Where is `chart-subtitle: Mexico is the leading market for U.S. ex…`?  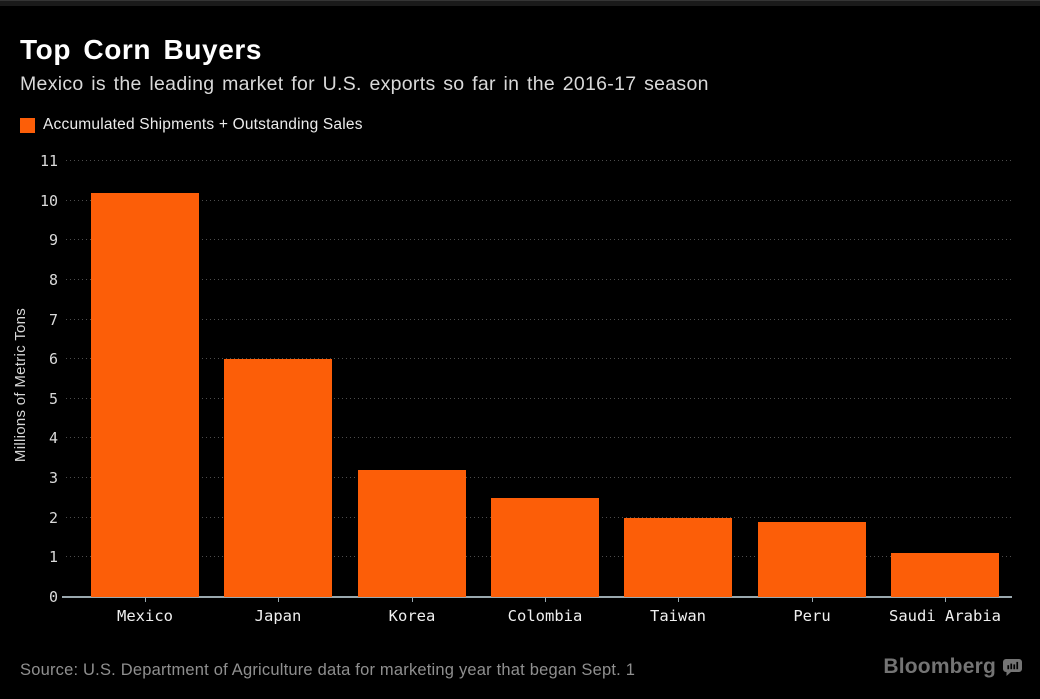
chart-subtitle: Mexico is the leading market for U.S. ex… is located at coordinates (364, 84).